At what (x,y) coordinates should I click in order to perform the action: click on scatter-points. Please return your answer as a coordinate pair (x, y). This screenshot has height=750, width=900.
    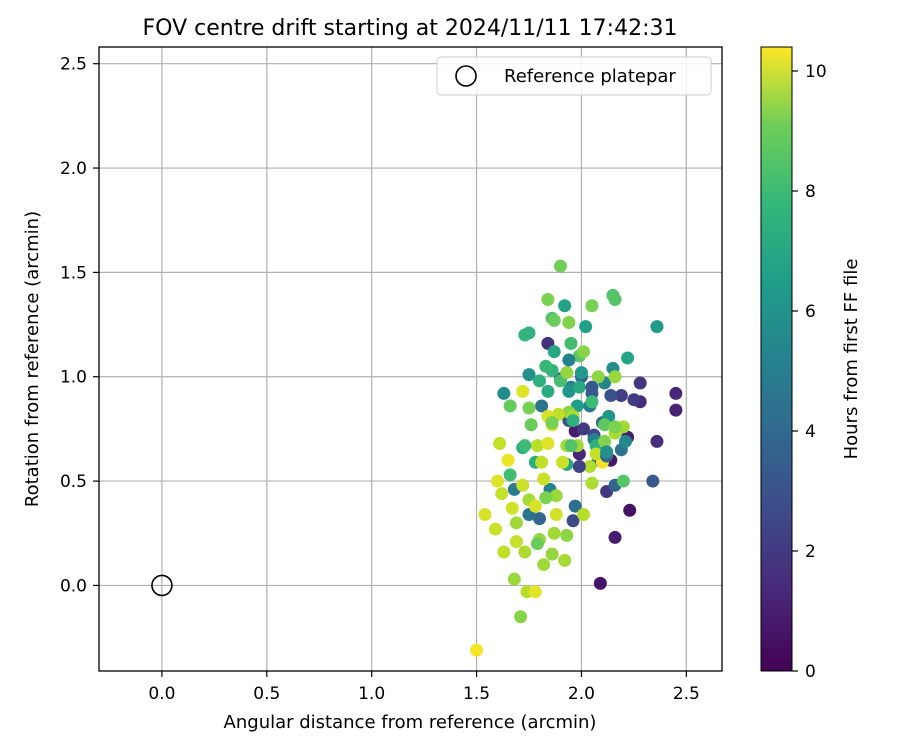
    Looking at the image, I should click on (576, 458).